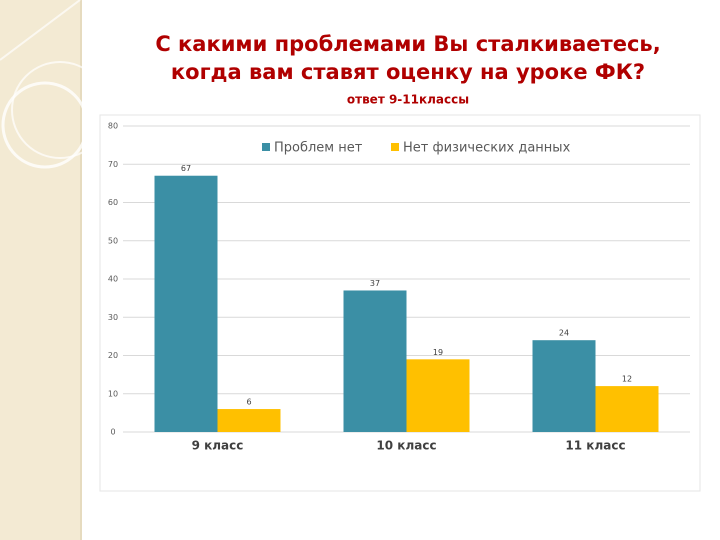  Describe the element at coordinates (113, 202) in the screenshot. I see `y-tick-label: 60` at that location.